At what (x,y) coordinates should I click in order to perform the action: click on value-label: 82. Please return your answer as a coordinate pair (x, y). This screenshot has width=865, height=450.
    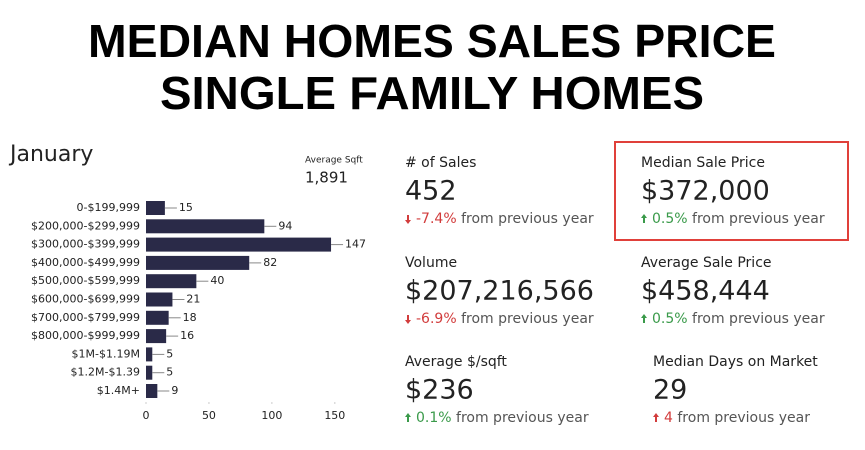
    Looking at the image, I should click on (270, 262).